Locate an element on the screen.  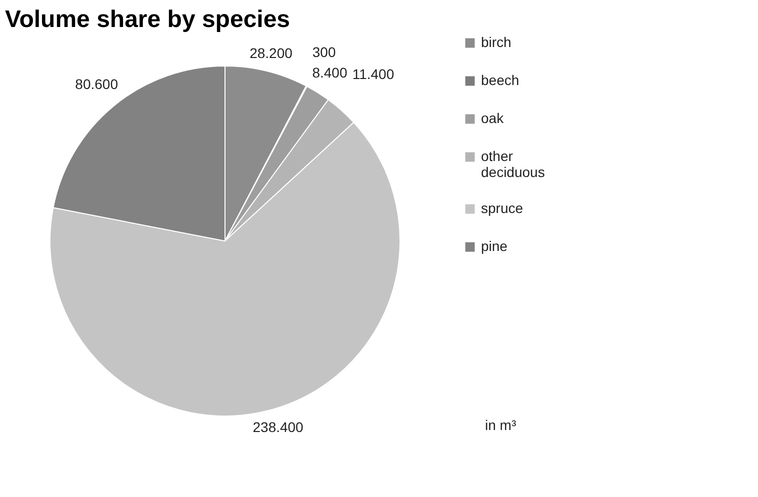
legend-label: spruce is located at coordinates (502, 208).